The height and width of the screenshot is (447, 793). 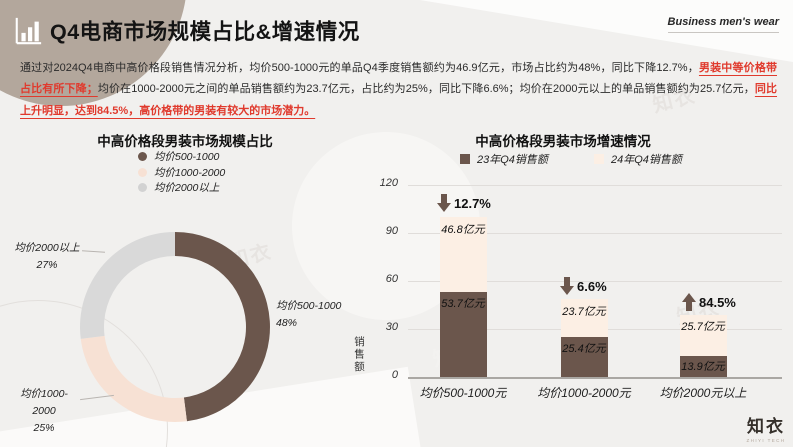 I want to click on bar-24q4-group2, so click(x=584, y=318).